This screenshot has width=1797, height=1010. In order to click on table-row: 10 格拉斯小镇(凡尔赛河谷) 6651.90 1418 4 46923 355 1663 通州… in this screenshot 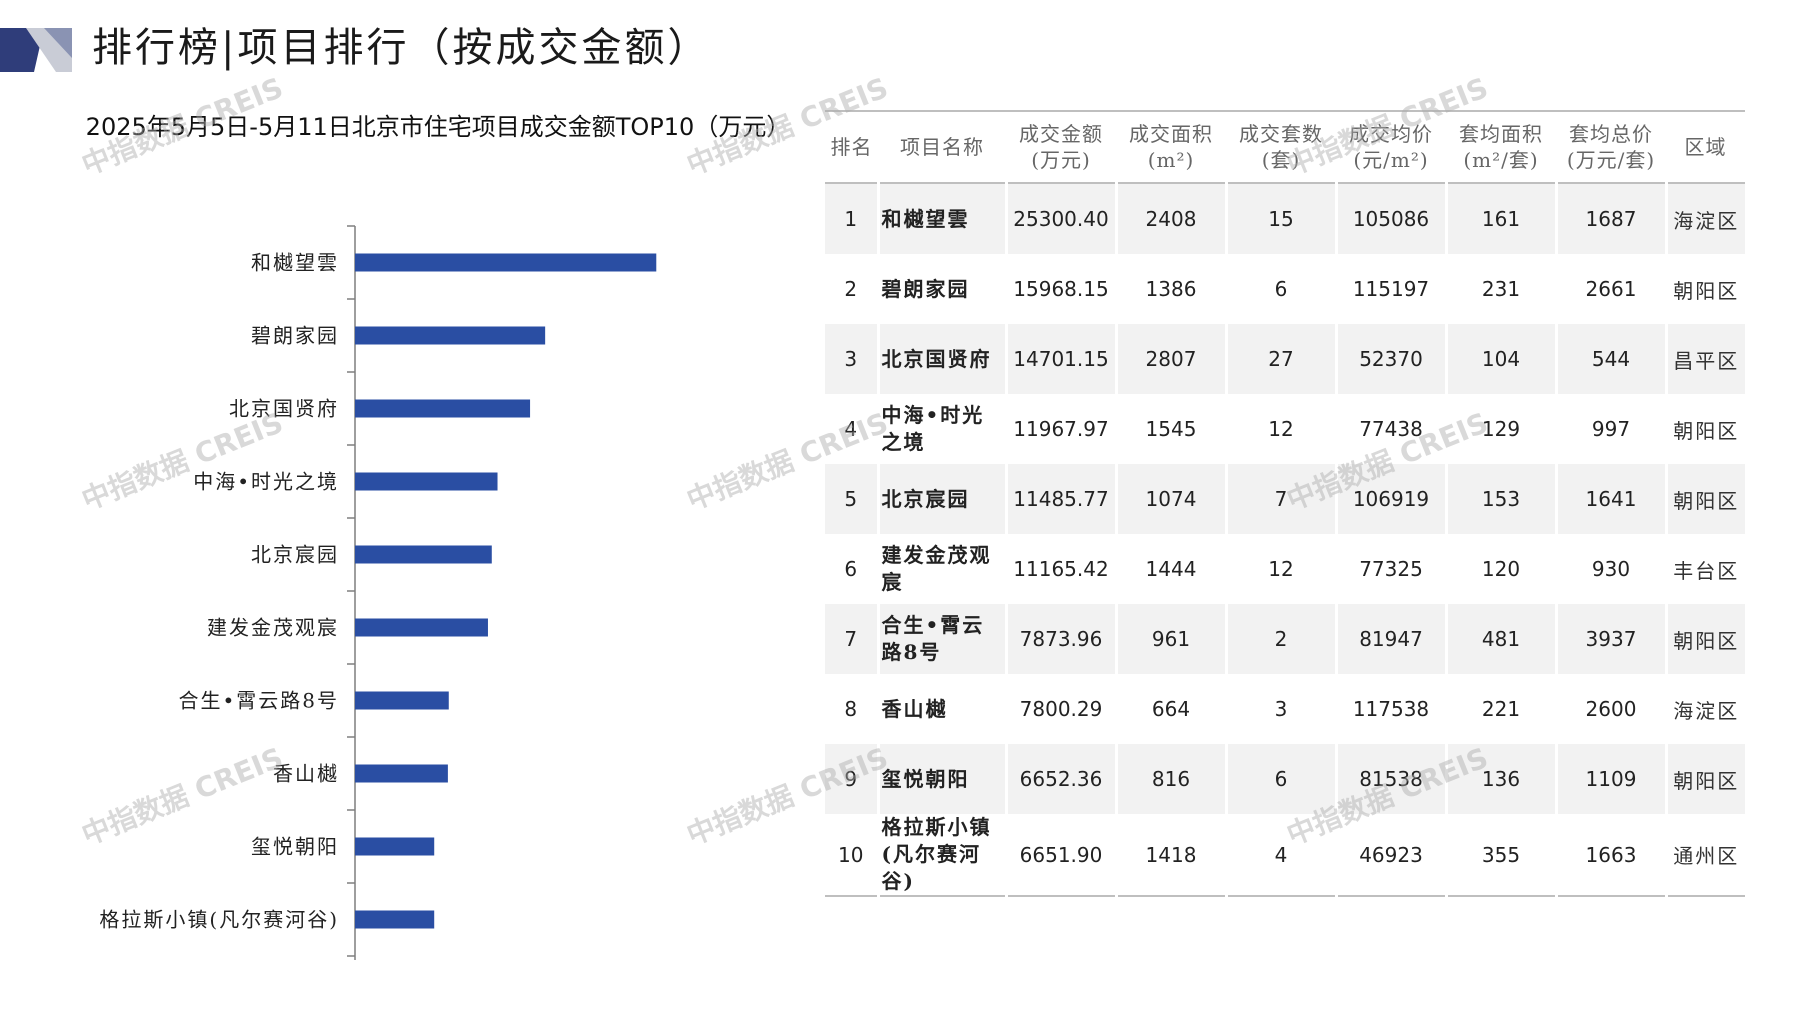, I will do `click(1285, 855)`.